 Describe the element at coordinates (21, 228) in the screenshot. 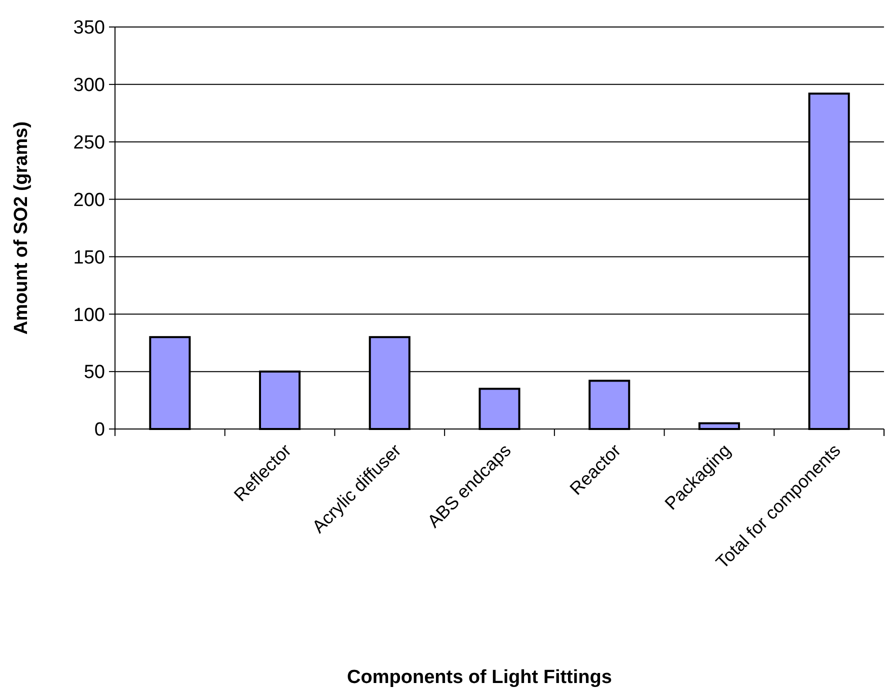

I see `y-axis-title: Amount of SO2 (grams)` at that location.